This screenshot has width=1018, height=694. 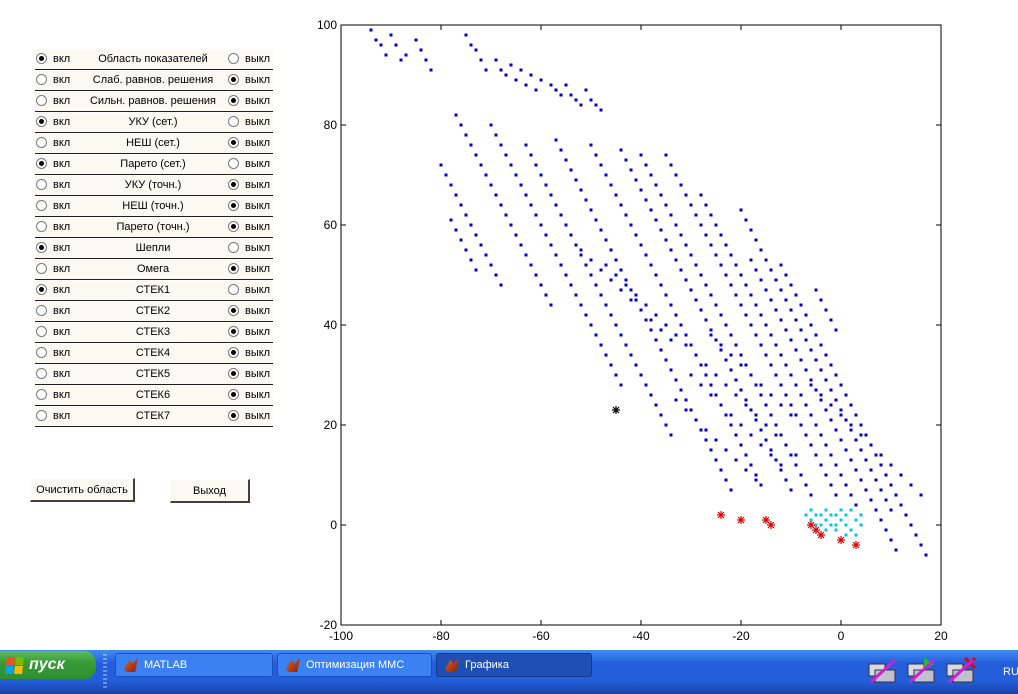 What do you see at coordinates (166, 665) in the screenshot?
I see `task-label: MATLAB` at bounding box center [166, 665].